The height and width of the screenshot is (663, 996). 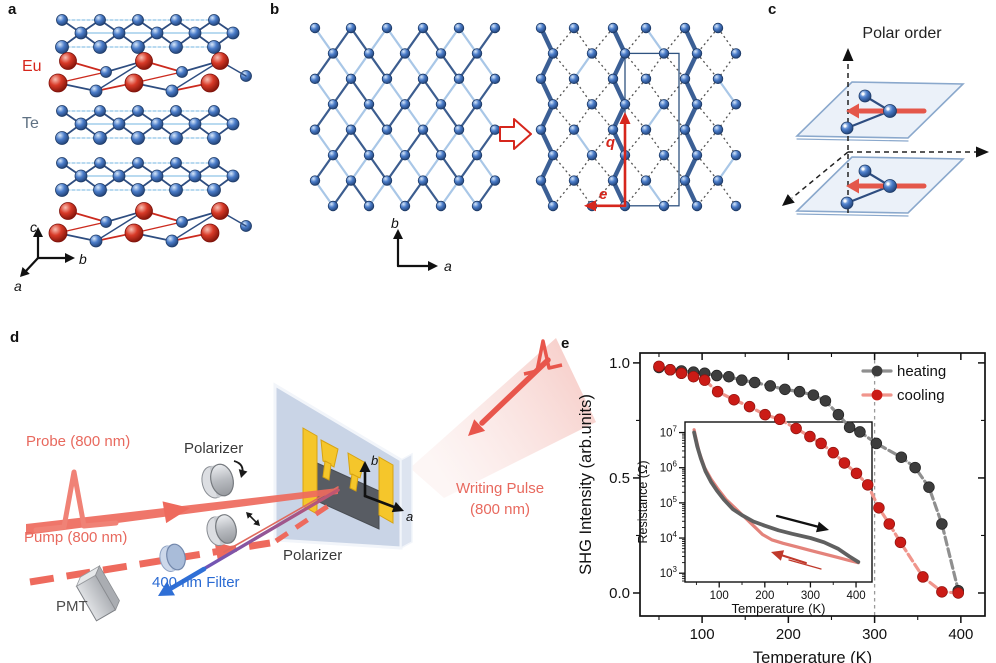 What do you see at coordinates (921, 395) in the screenshot?
I see `legend-label-cooling: cooling` at bounding box center [921, 395].